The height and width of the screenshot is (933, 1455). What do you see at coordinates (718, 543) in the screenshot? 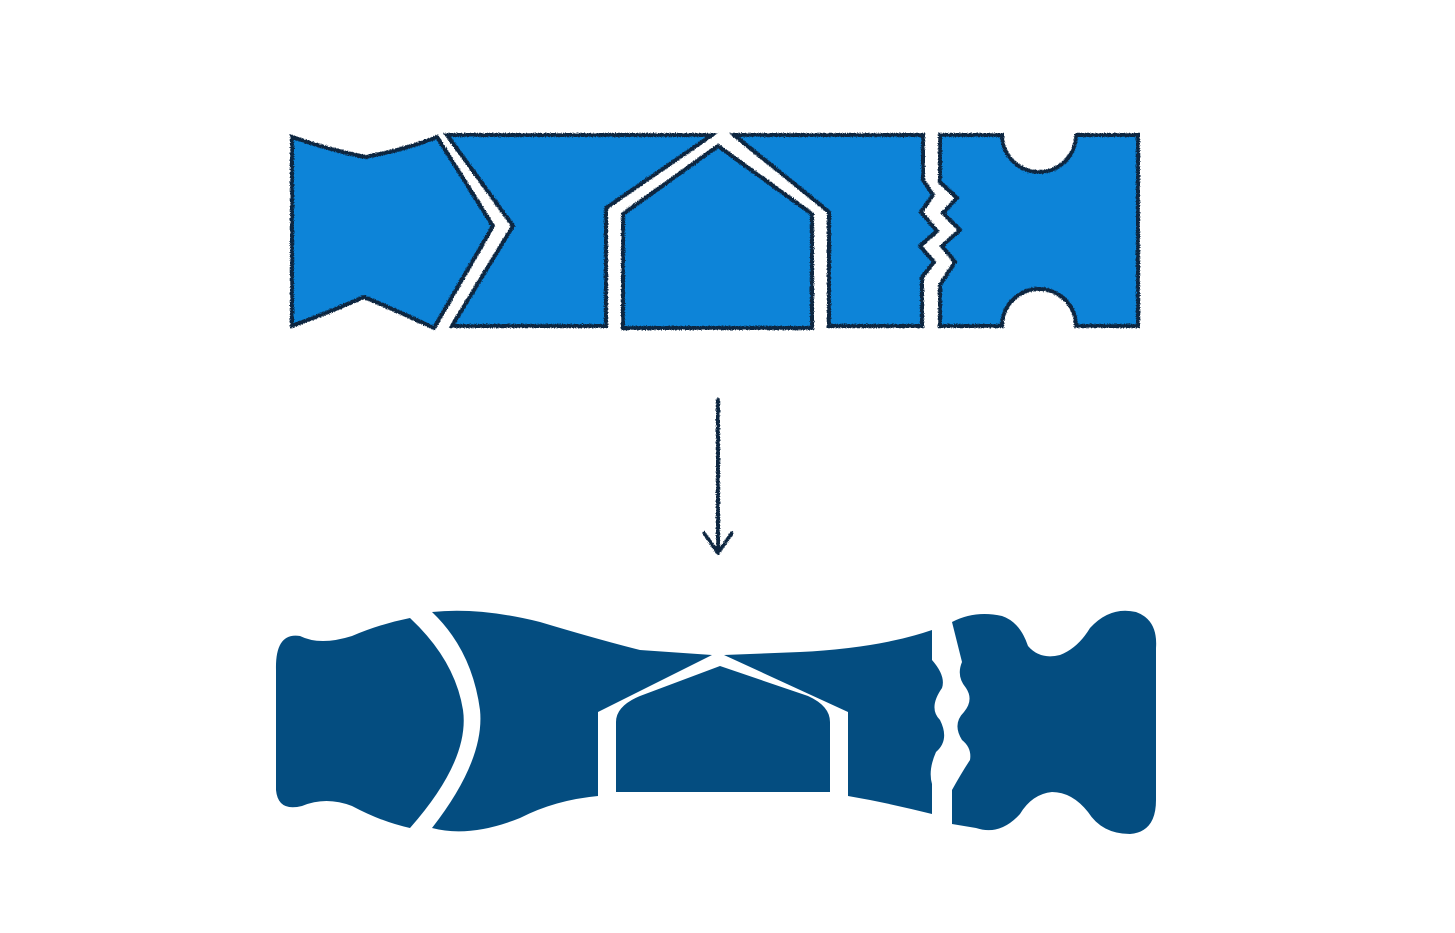
I see `arrow-head` at bounding box center [718, 543].